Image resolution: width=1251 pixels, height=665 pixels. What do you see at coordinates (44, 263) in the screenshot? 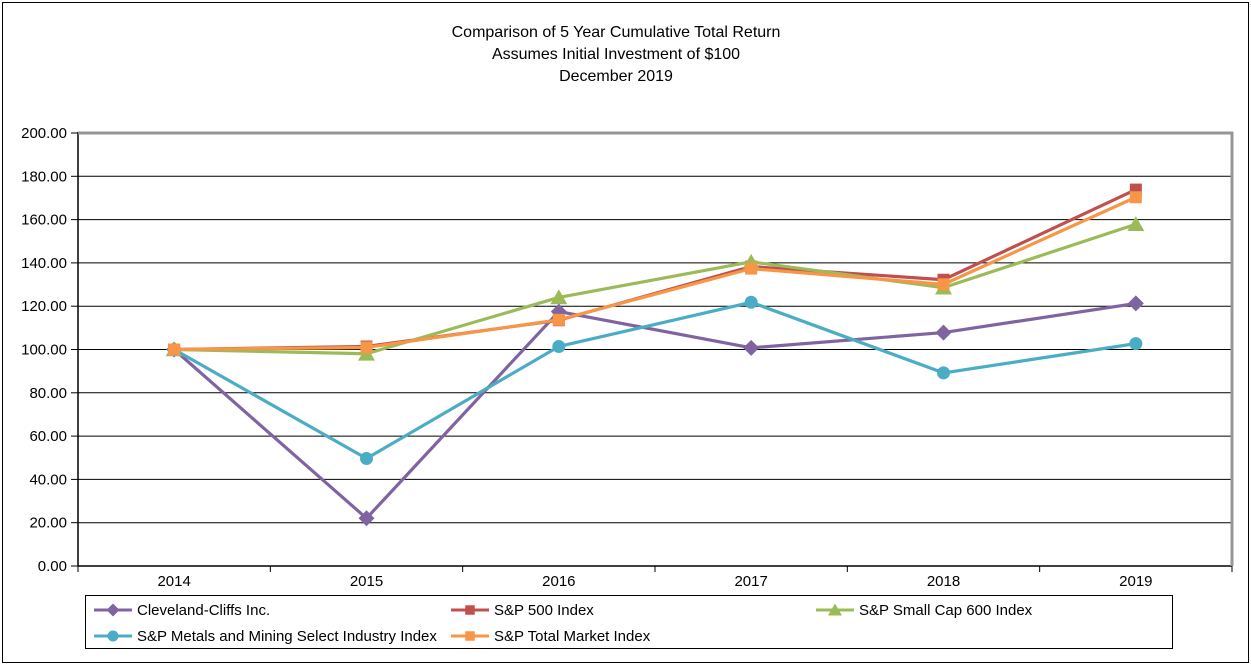
I see `y-axis-label: 140.00` at bounding box center [44, 263].